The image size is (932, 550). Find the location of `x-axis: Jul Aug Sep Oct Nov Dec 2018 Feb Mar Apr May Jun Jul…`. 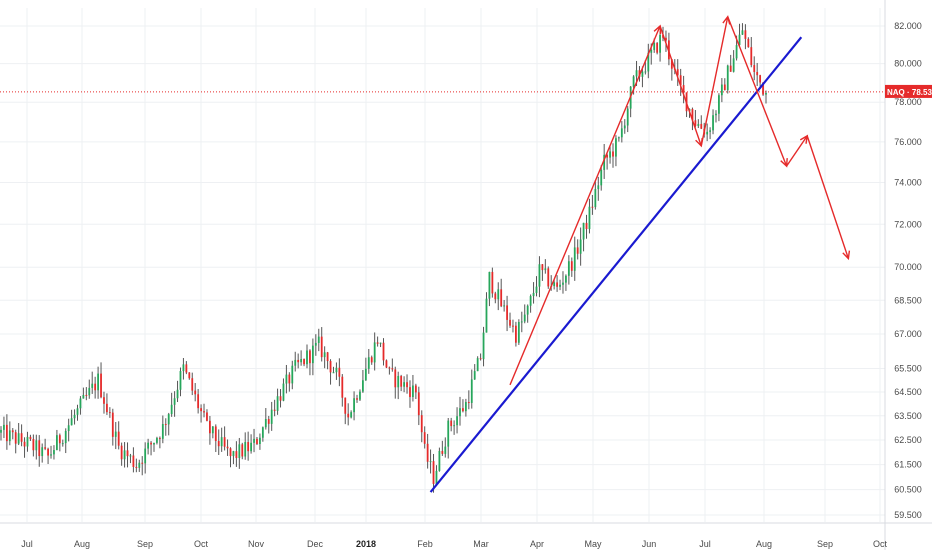

x-axis: Jul Aug Sep Oct Nov Dec 2018 Feb Mar Apr May Jun Jul… is located at coordinates (466, 535).